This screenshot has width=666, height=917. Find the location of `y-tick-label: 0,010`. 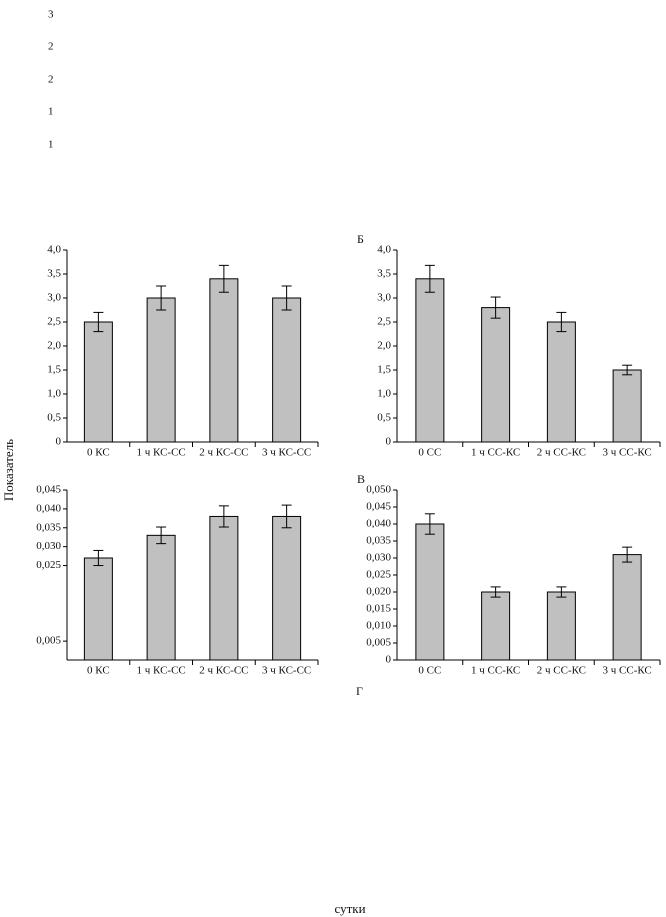

y-tick-label: 0,010 is located at coordinates (378, 626).